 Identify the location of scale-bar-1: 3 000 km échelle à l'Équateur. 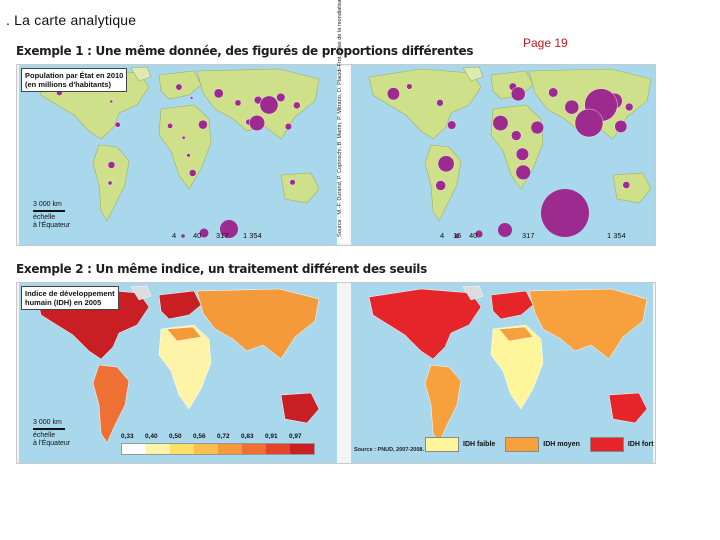
(51, 215).